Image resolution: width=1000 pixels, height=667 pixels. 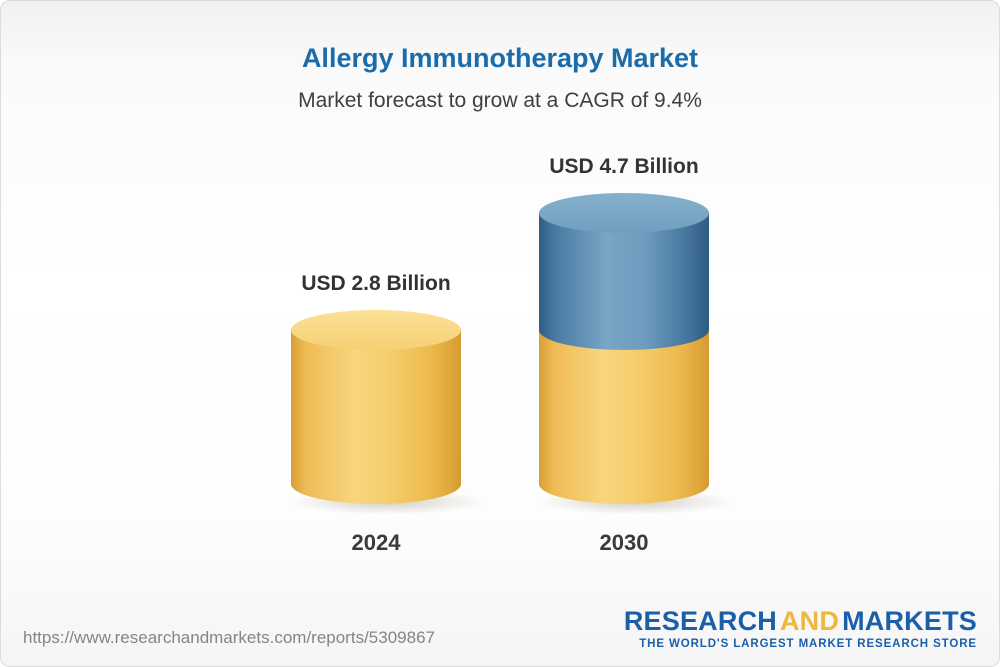 I want to click on cylinder-2030, so click(x=636, y=354).